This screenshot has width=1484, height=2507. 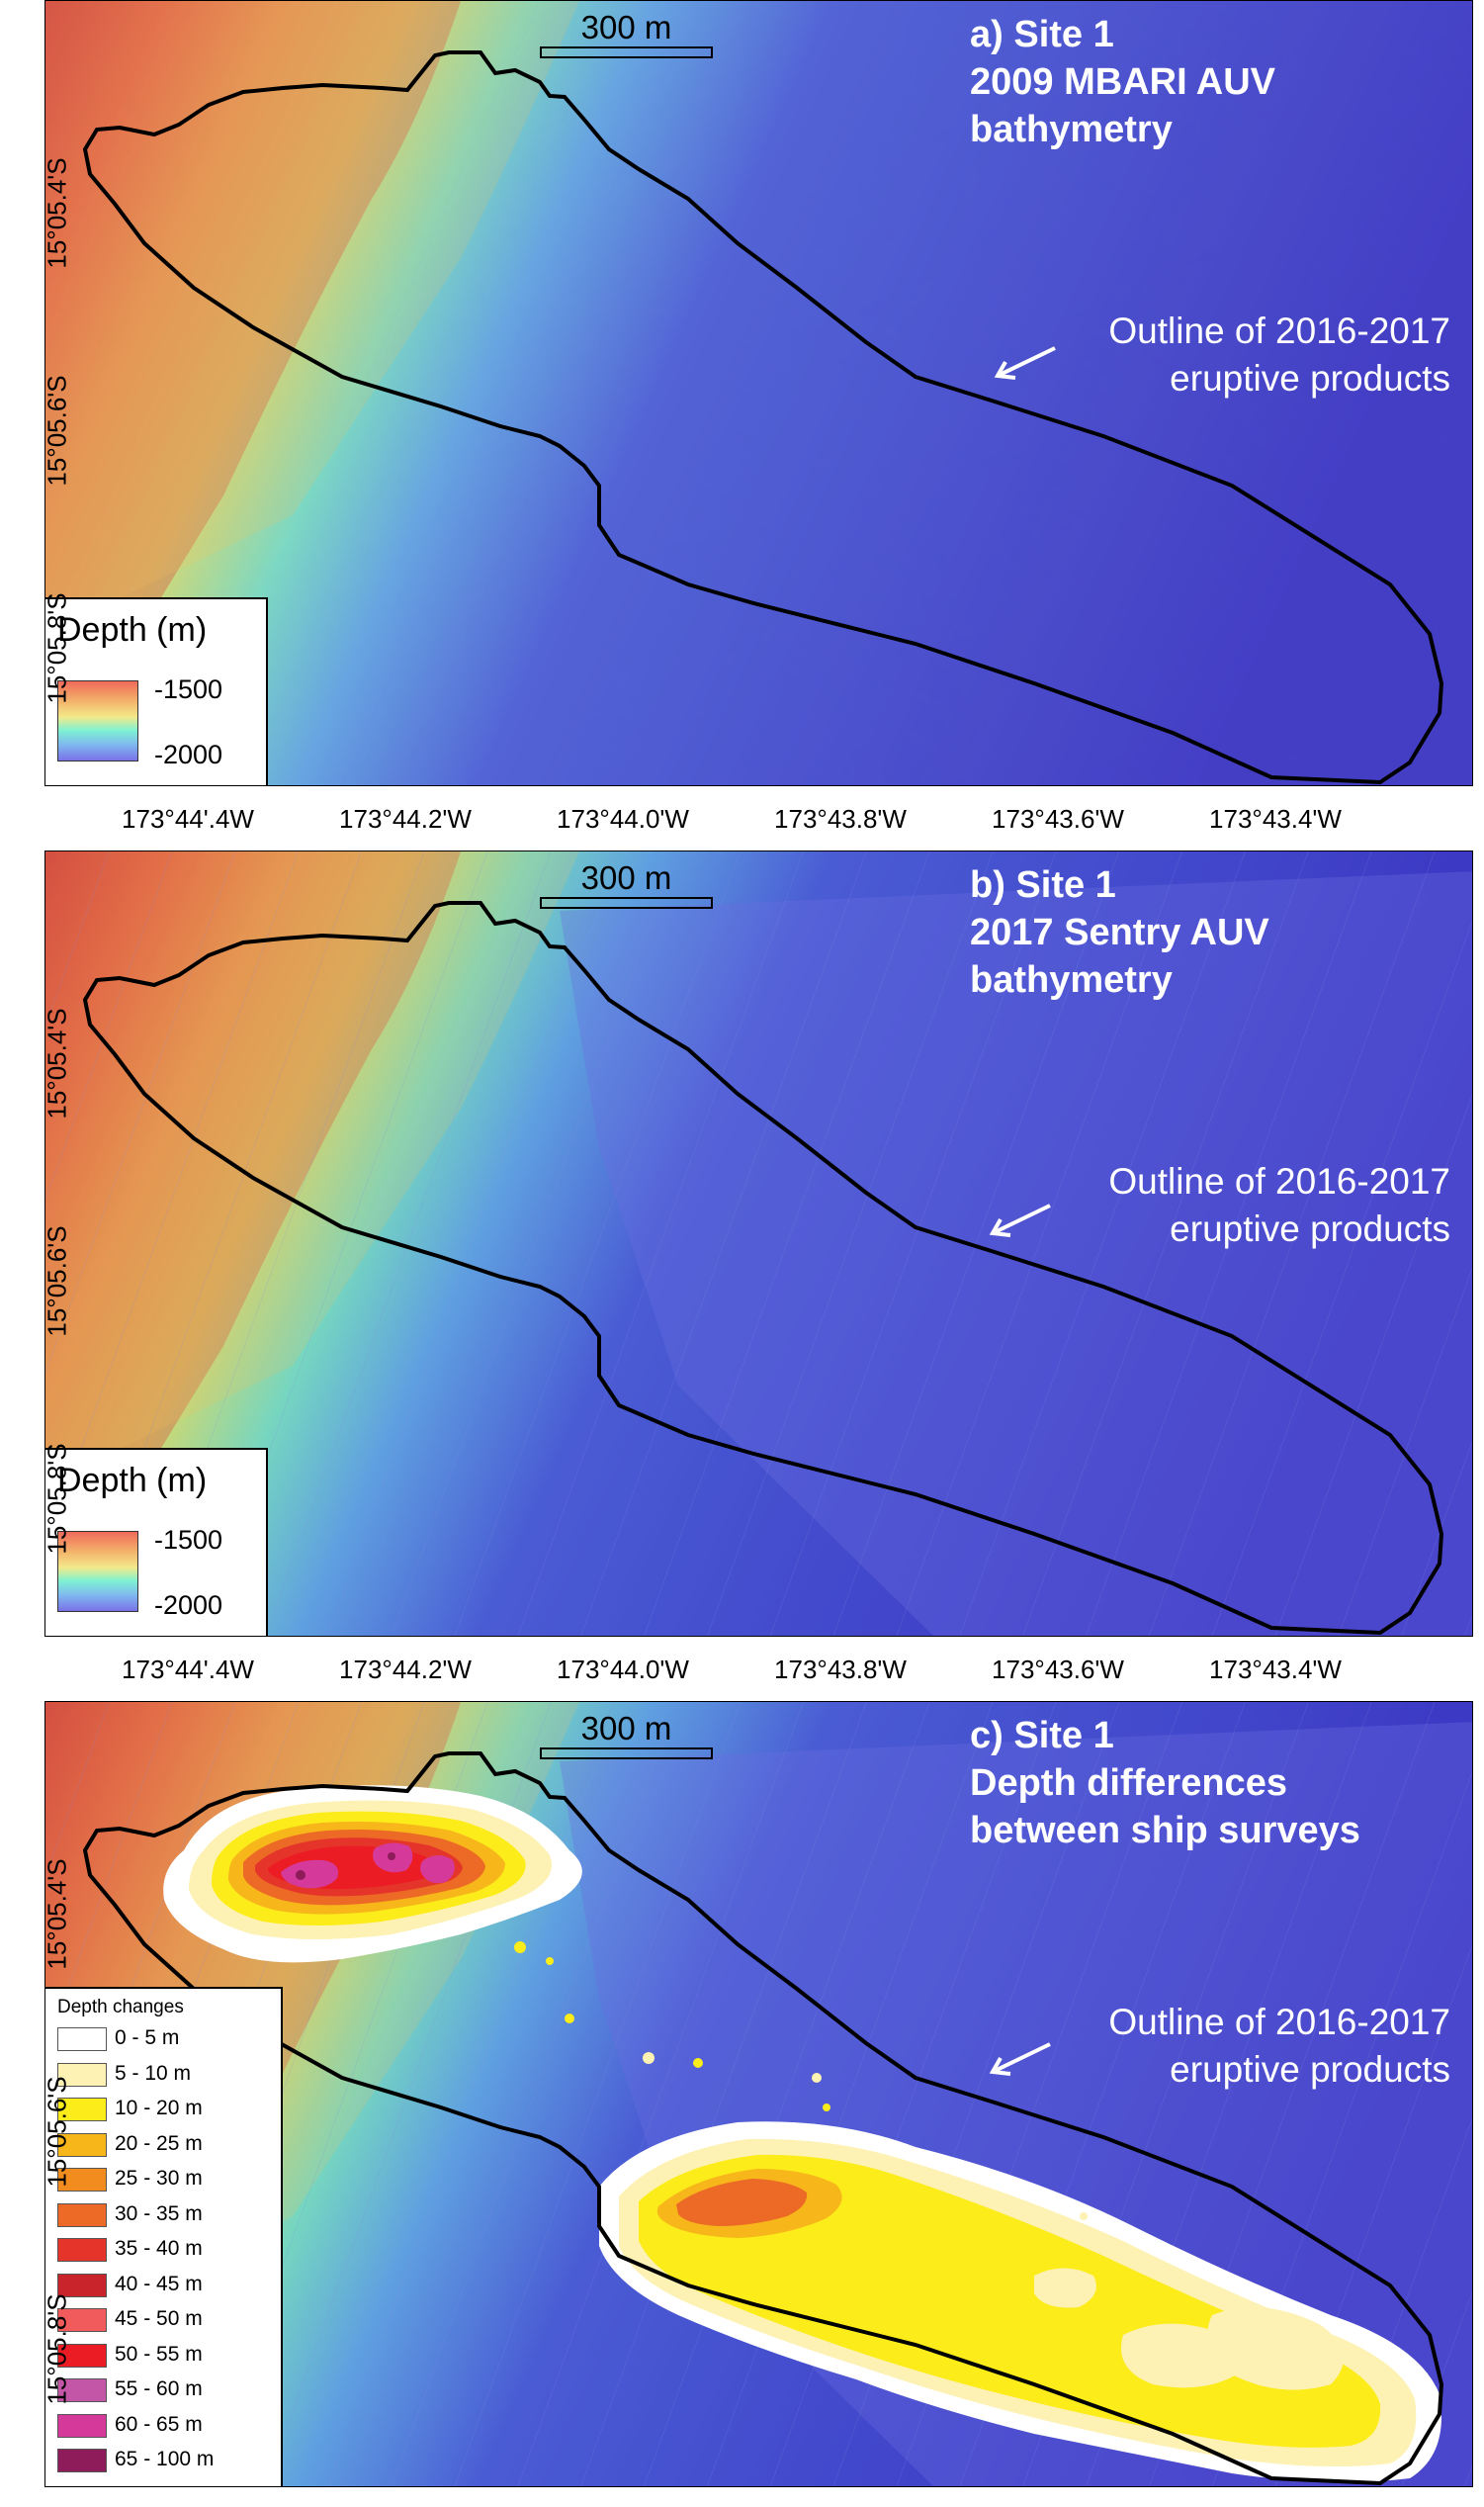 What do you see at coordinates (159, 2248) in the screenshot?
I see `legend-class-label: 35 - 40 m` at bounding box center [159, 2248].